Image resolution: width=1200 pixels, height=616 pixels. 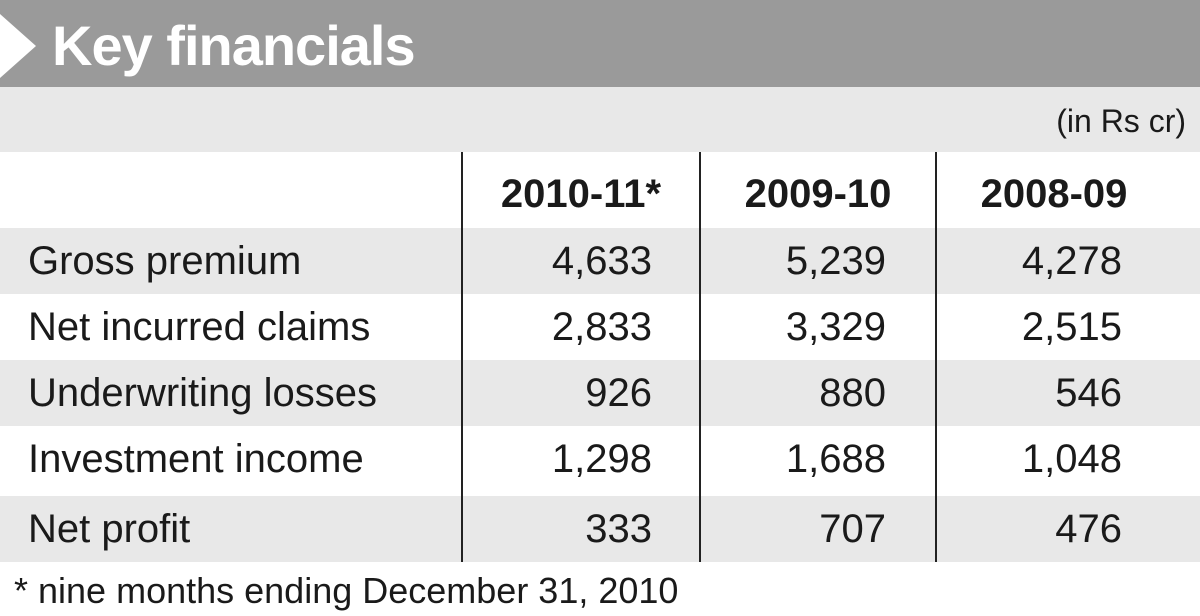 I want to click on title-bar: Key financials, so click(x=600, y=43).